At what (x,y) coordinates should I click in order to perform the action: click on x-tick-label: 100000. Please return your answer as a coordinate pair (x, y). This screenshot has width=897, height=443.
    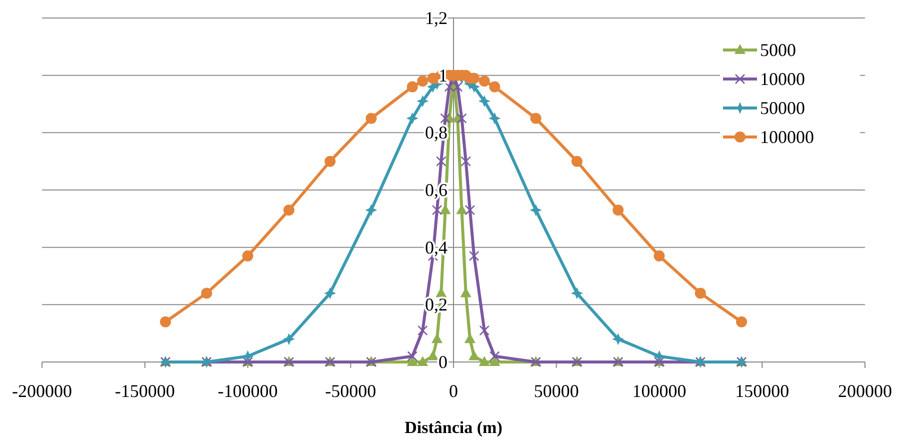
    Looking at the image, I should click on (659, 391).